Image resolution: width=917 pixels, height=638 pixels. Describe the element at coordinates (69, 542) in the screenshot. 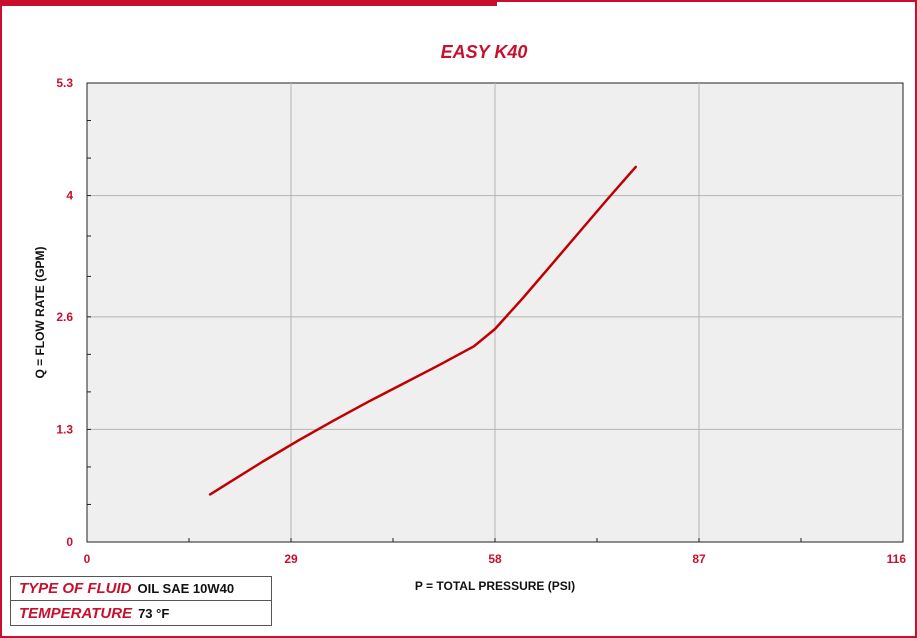

I see `y-tick-label: 0` at that location.